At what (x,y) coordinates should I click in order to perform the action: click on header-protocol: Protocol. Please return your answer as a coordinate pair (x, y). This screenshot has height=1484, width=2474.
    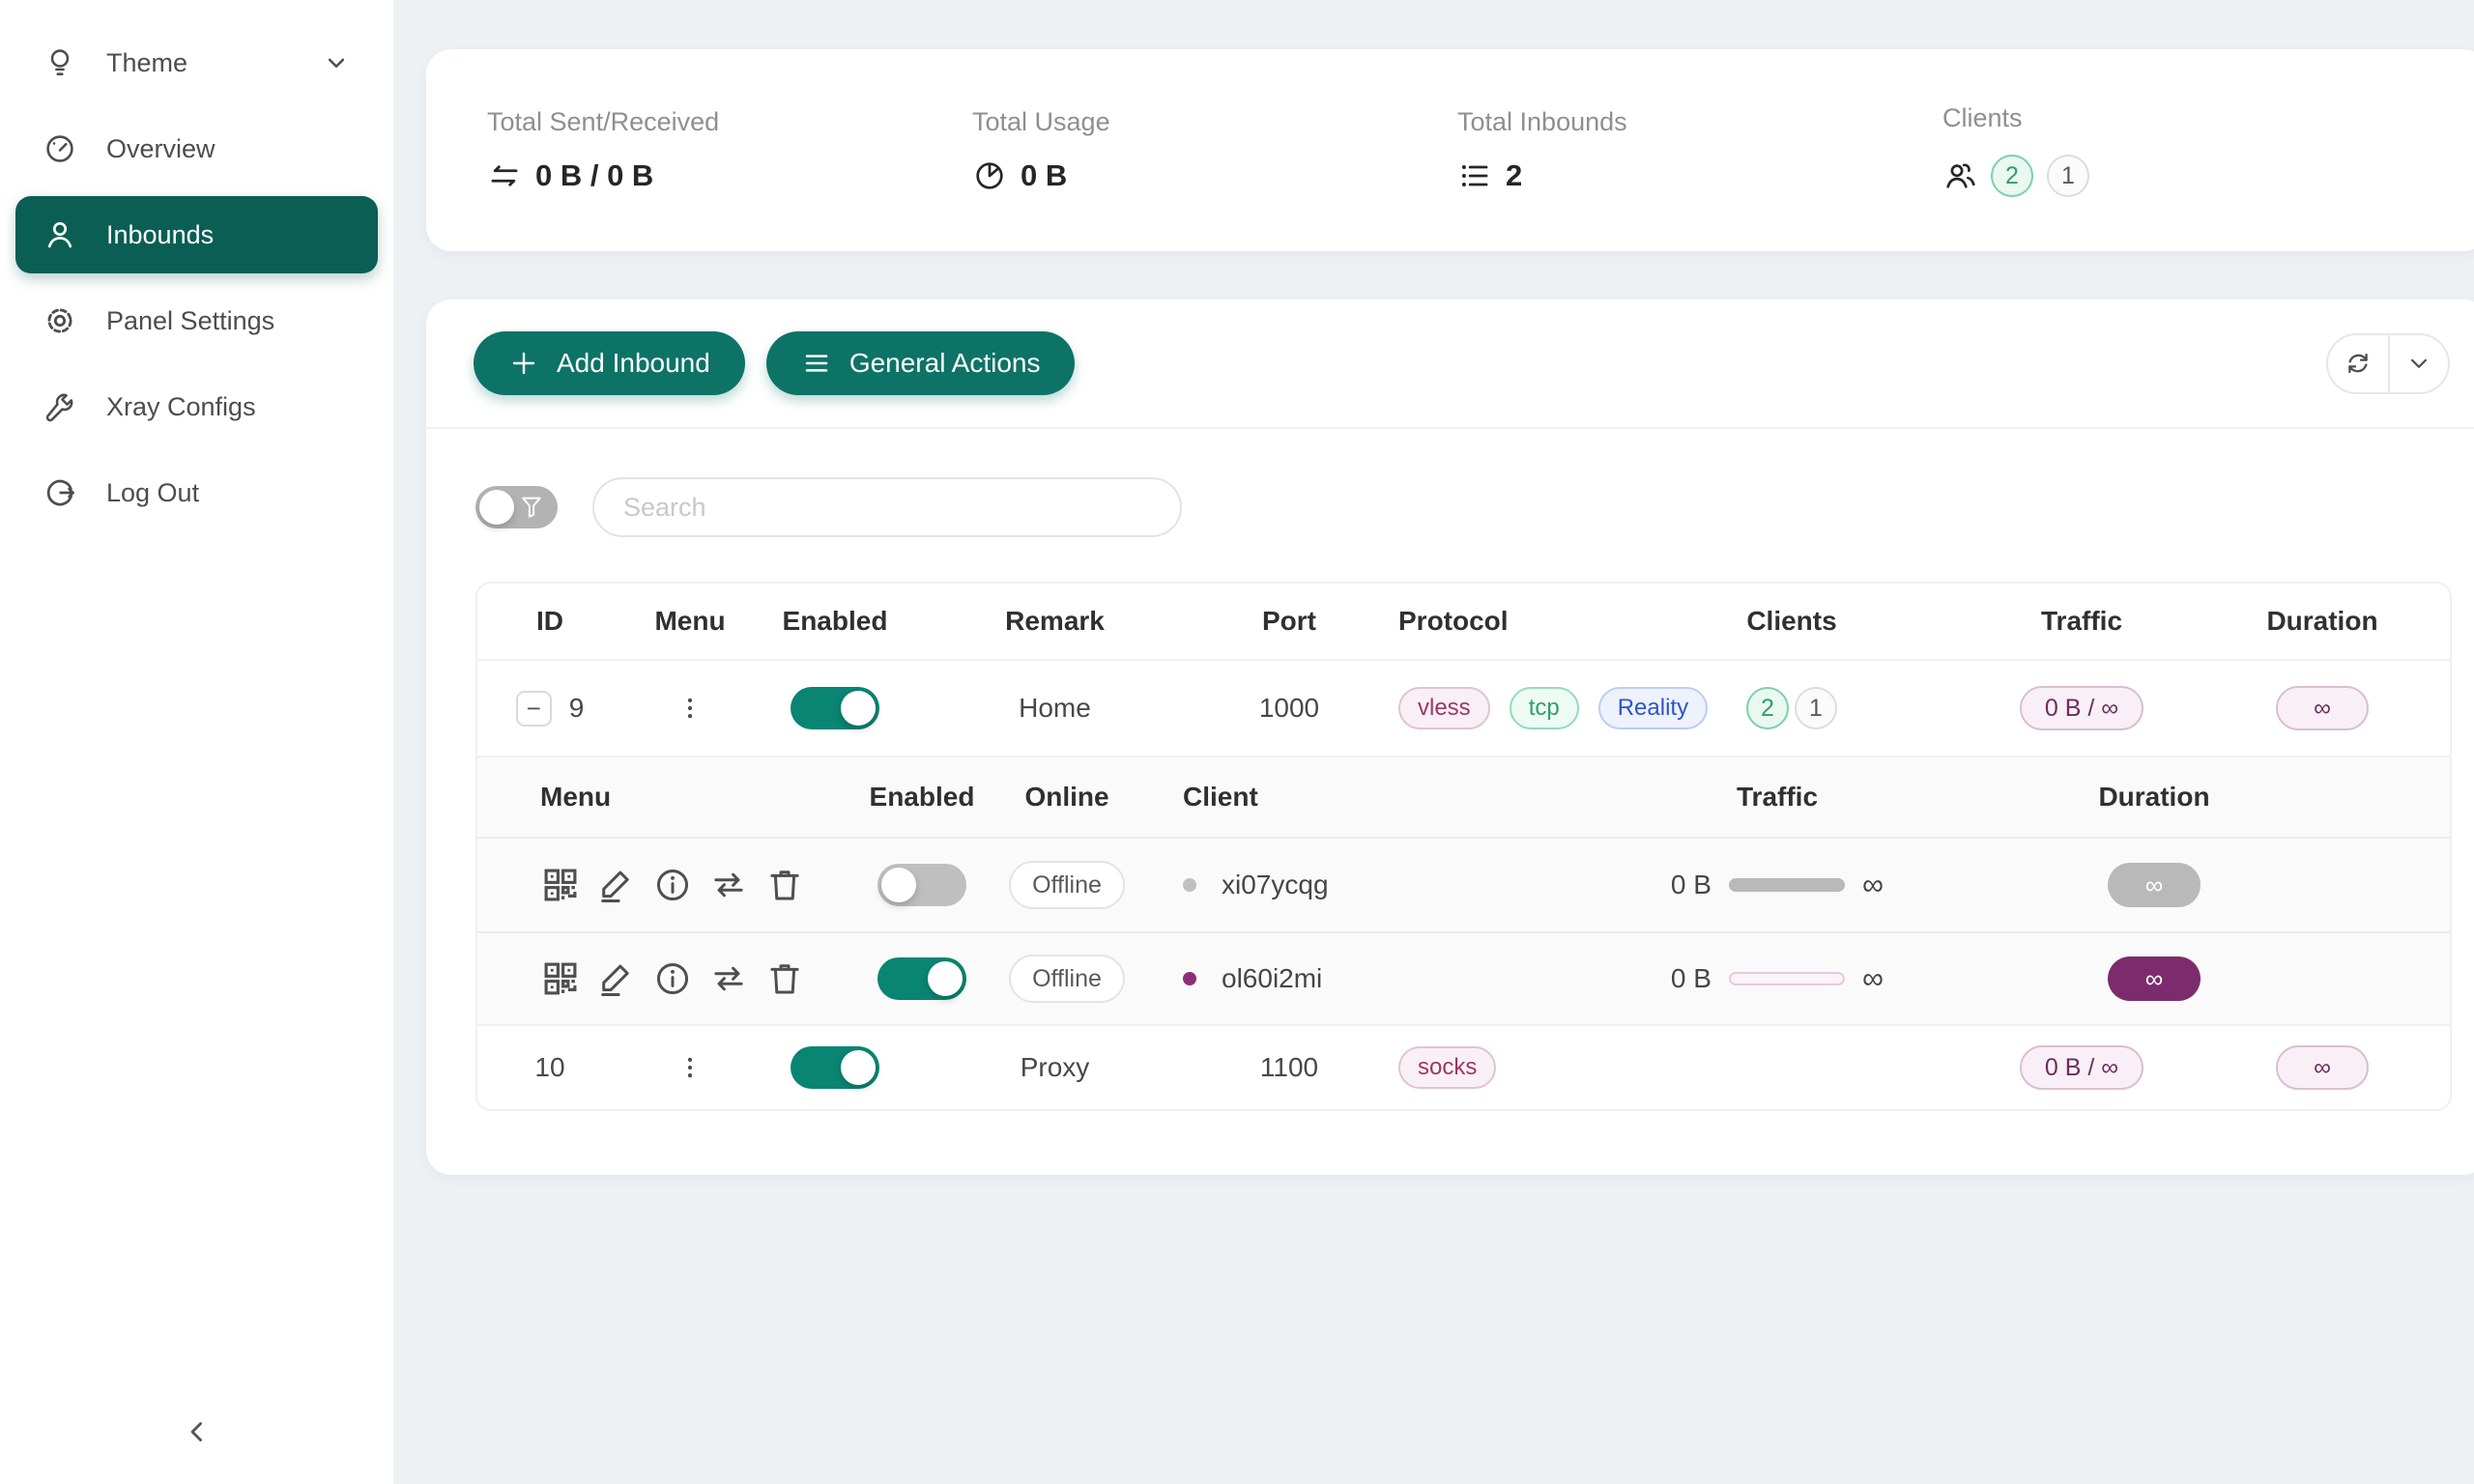
    Looking at the image, I should click on (1454, 621).